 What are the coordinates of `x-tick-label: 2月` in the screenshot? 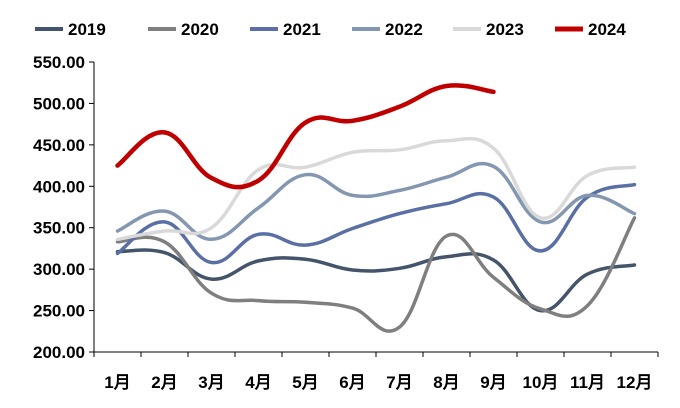 It's located at (164, 382).